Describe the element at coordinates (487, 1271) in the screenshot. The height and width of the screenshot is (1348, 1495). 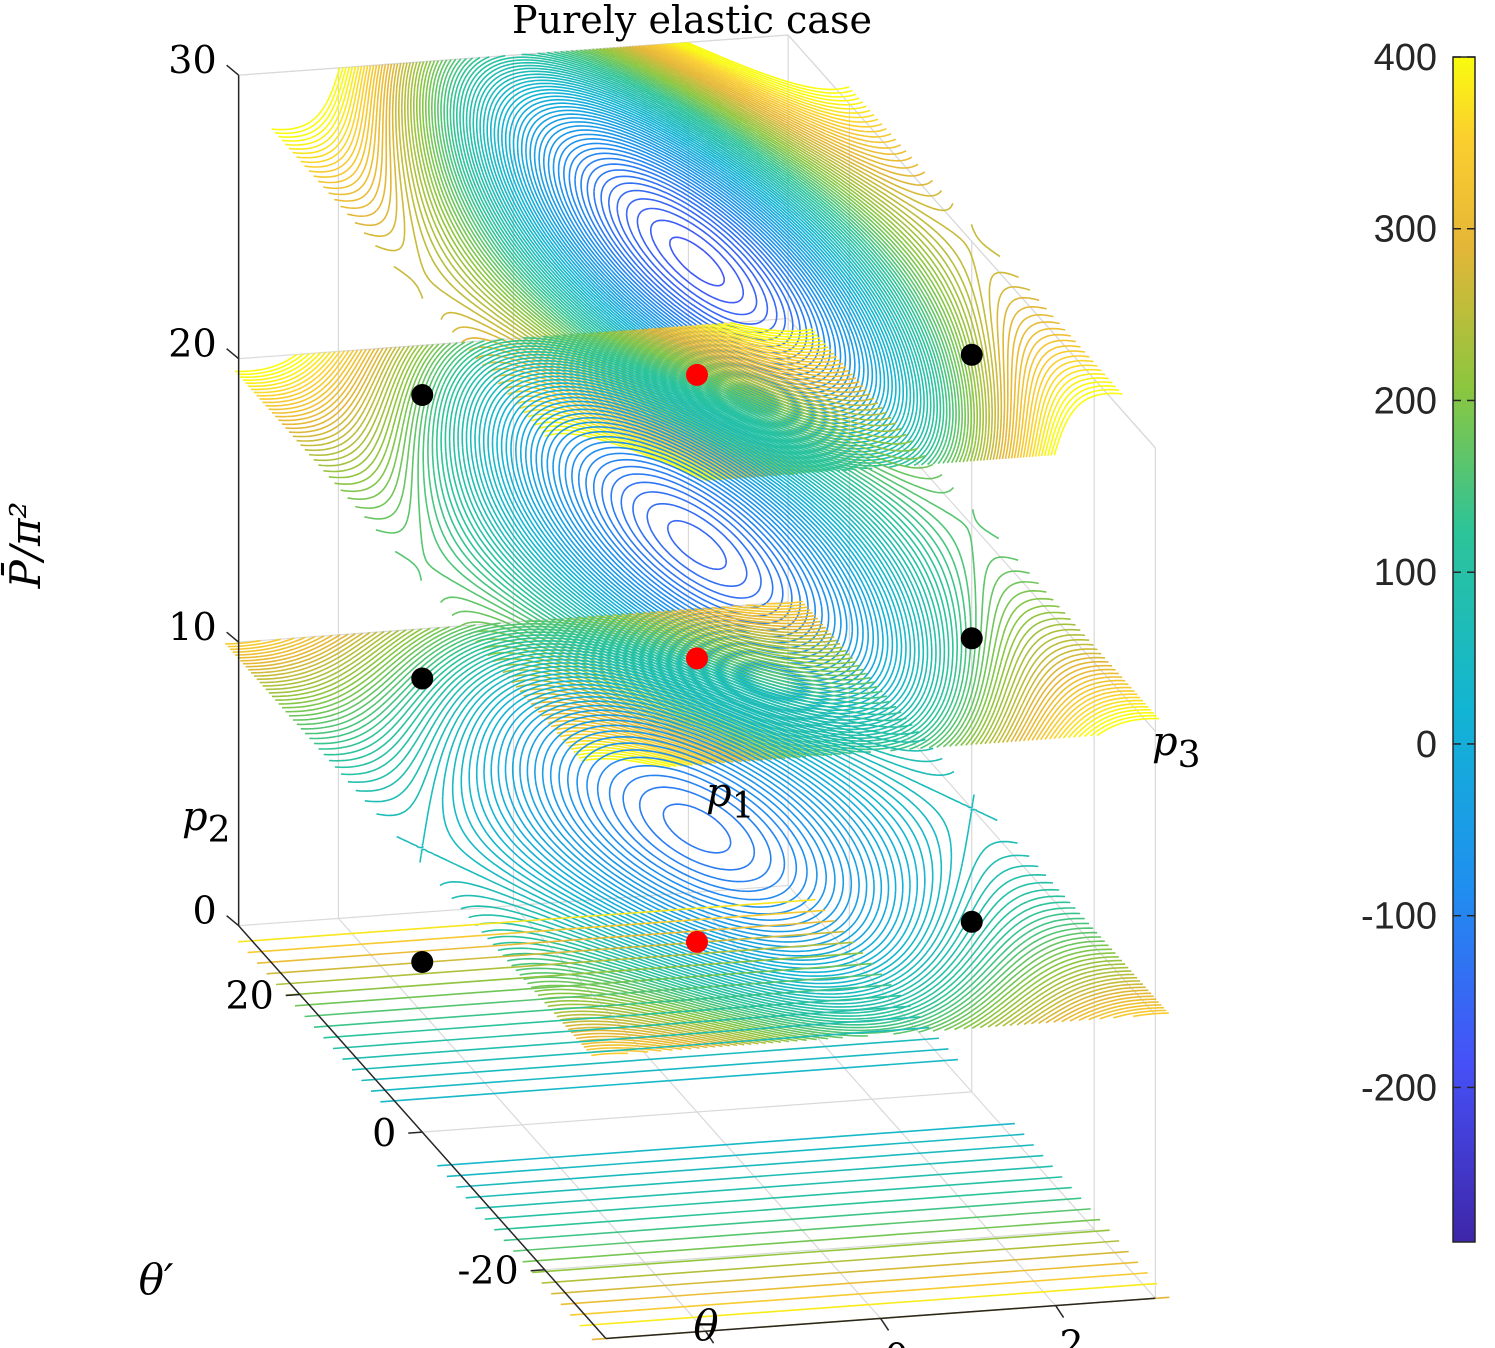
I see `y-tick-label: -20` at that location.